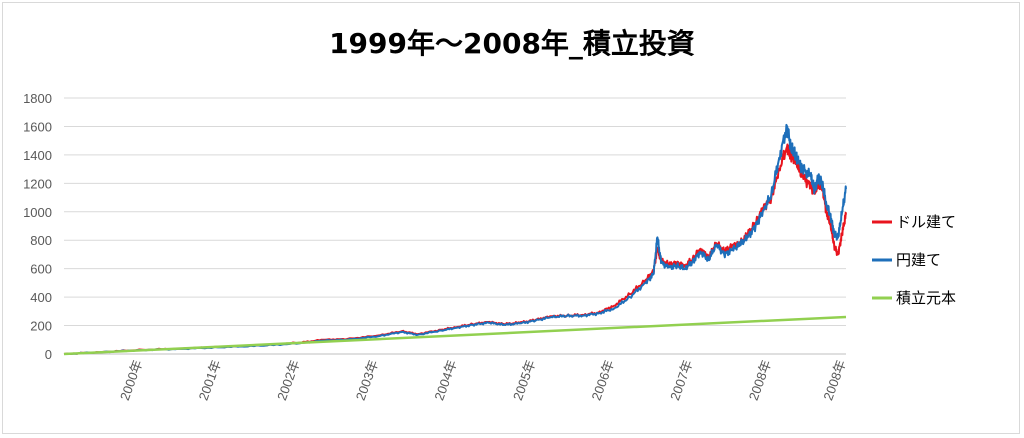  I want to click on y-tick-label: 1000, so click(37, 212).